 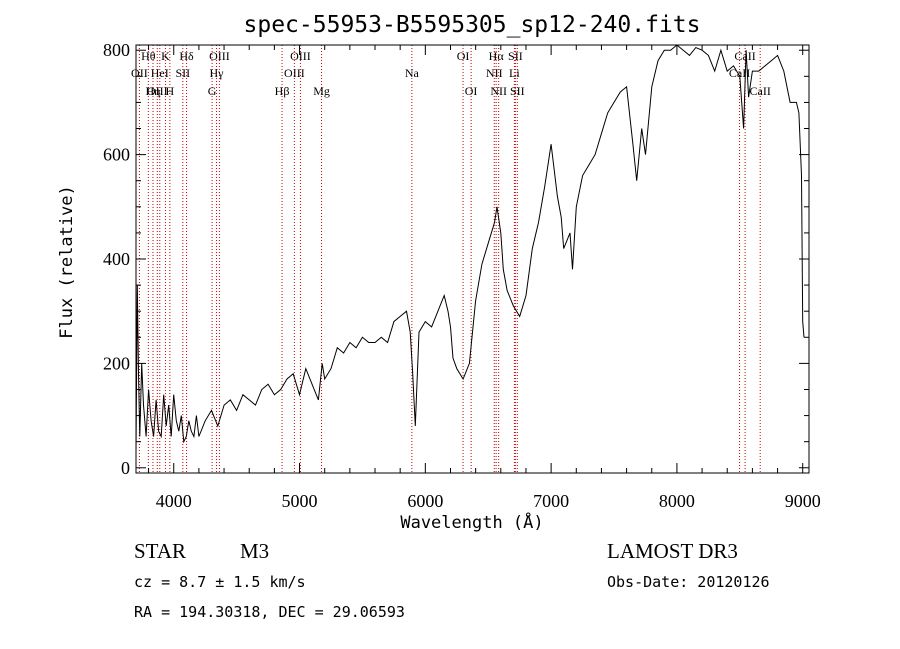 What do you see at coordinates (148, 56) in the screenshot?
I see `spectral-line-label: Hθ` at bounding box center [148, 56].